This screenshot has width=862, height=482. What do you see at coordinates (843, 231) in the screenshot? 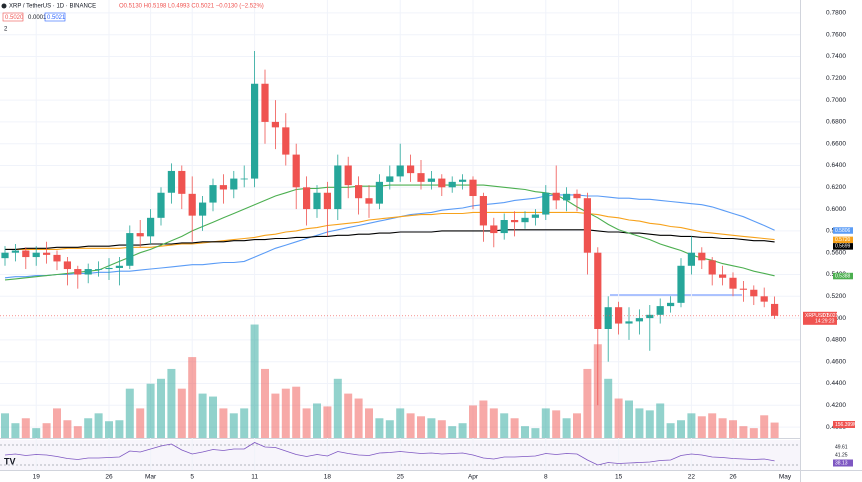
I see `ma-label-value: 0.5806` at bounding box center [843, 231].